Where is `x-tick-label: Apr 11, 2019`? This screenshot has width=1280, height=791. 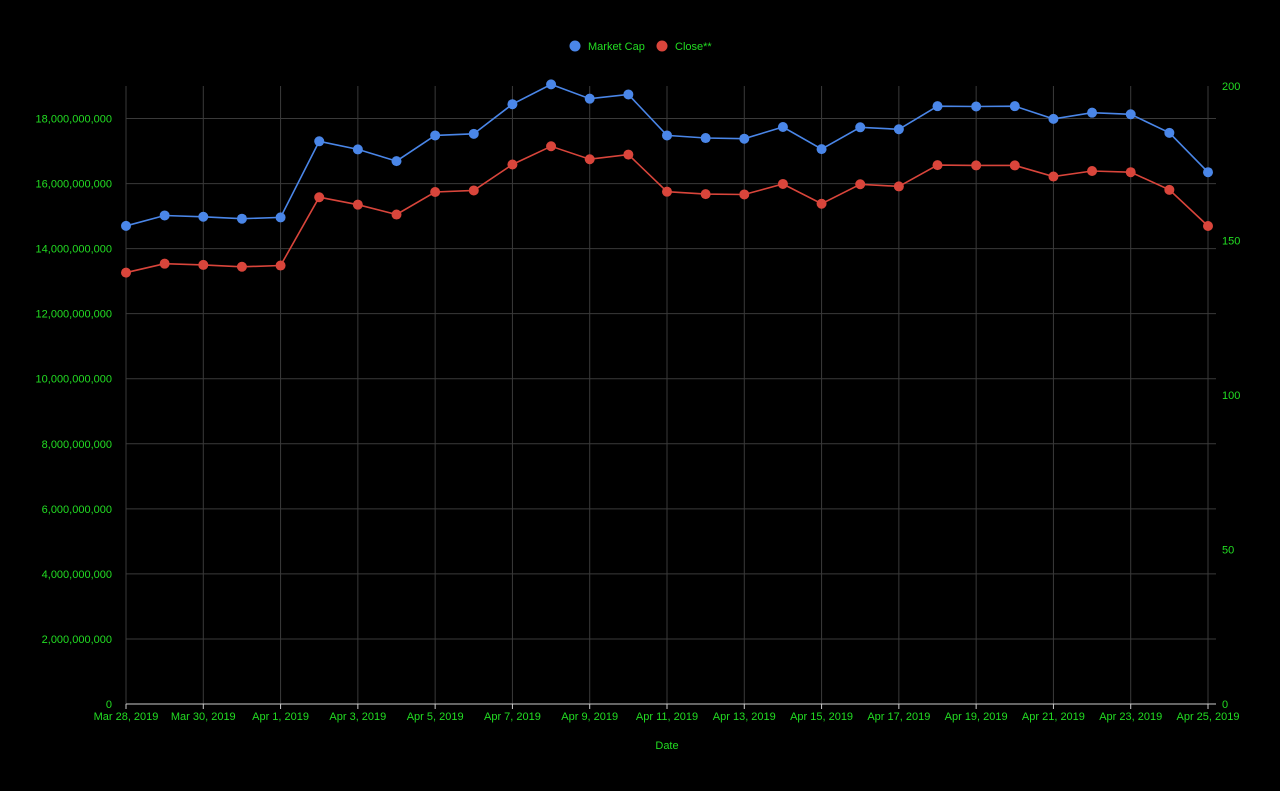 x-tick-label: Apr 11, 2019 is located at coordinates (667, 717).